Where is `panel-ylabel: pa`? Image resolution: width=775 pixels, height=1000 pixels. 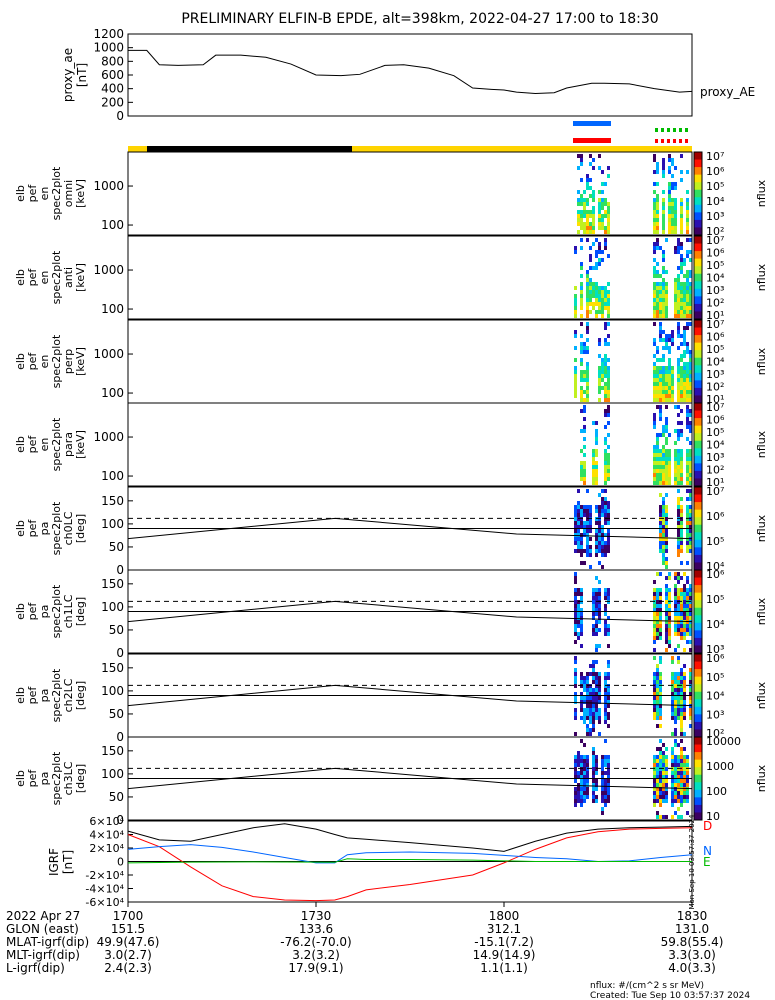
panel-ylabel: pa is located at coordinates (44, 529).